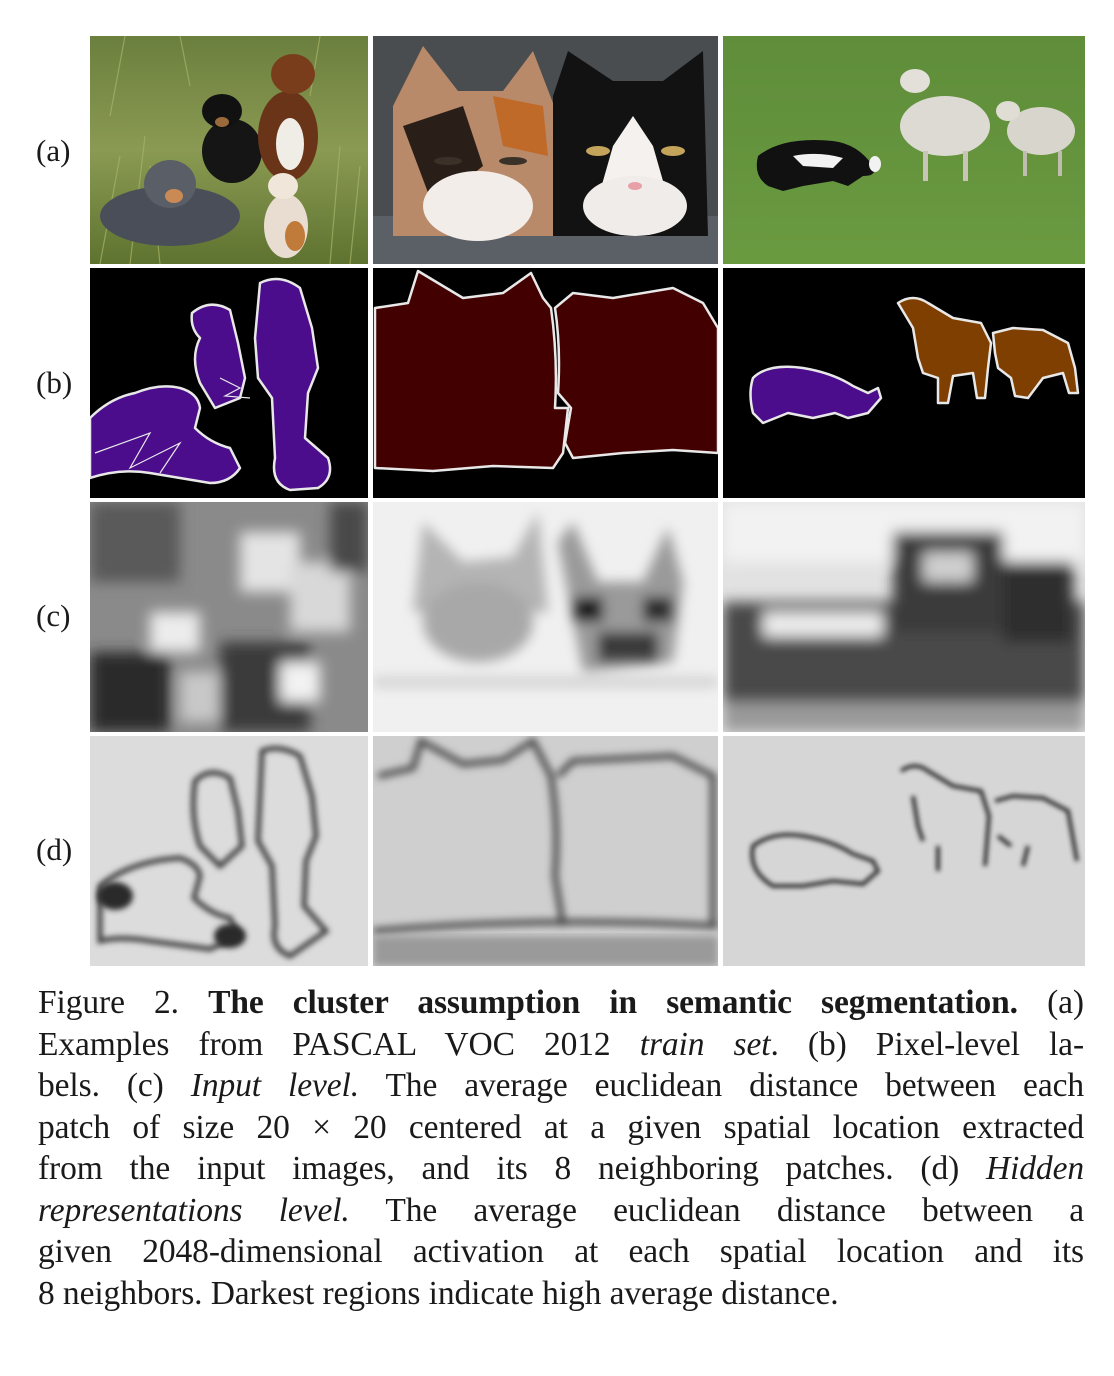  Describe the element at coordinates (229, 383) in the screenshot. I see `seg-label-dogs` at that location.